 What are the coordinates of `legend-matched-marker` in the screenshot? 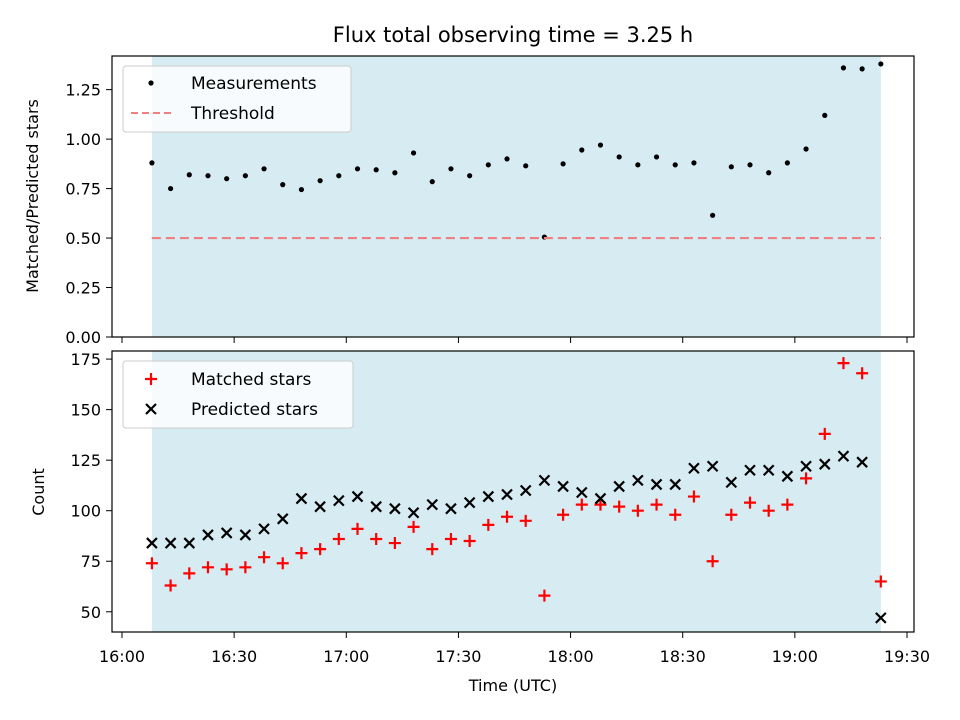 It's located at (151, 379).